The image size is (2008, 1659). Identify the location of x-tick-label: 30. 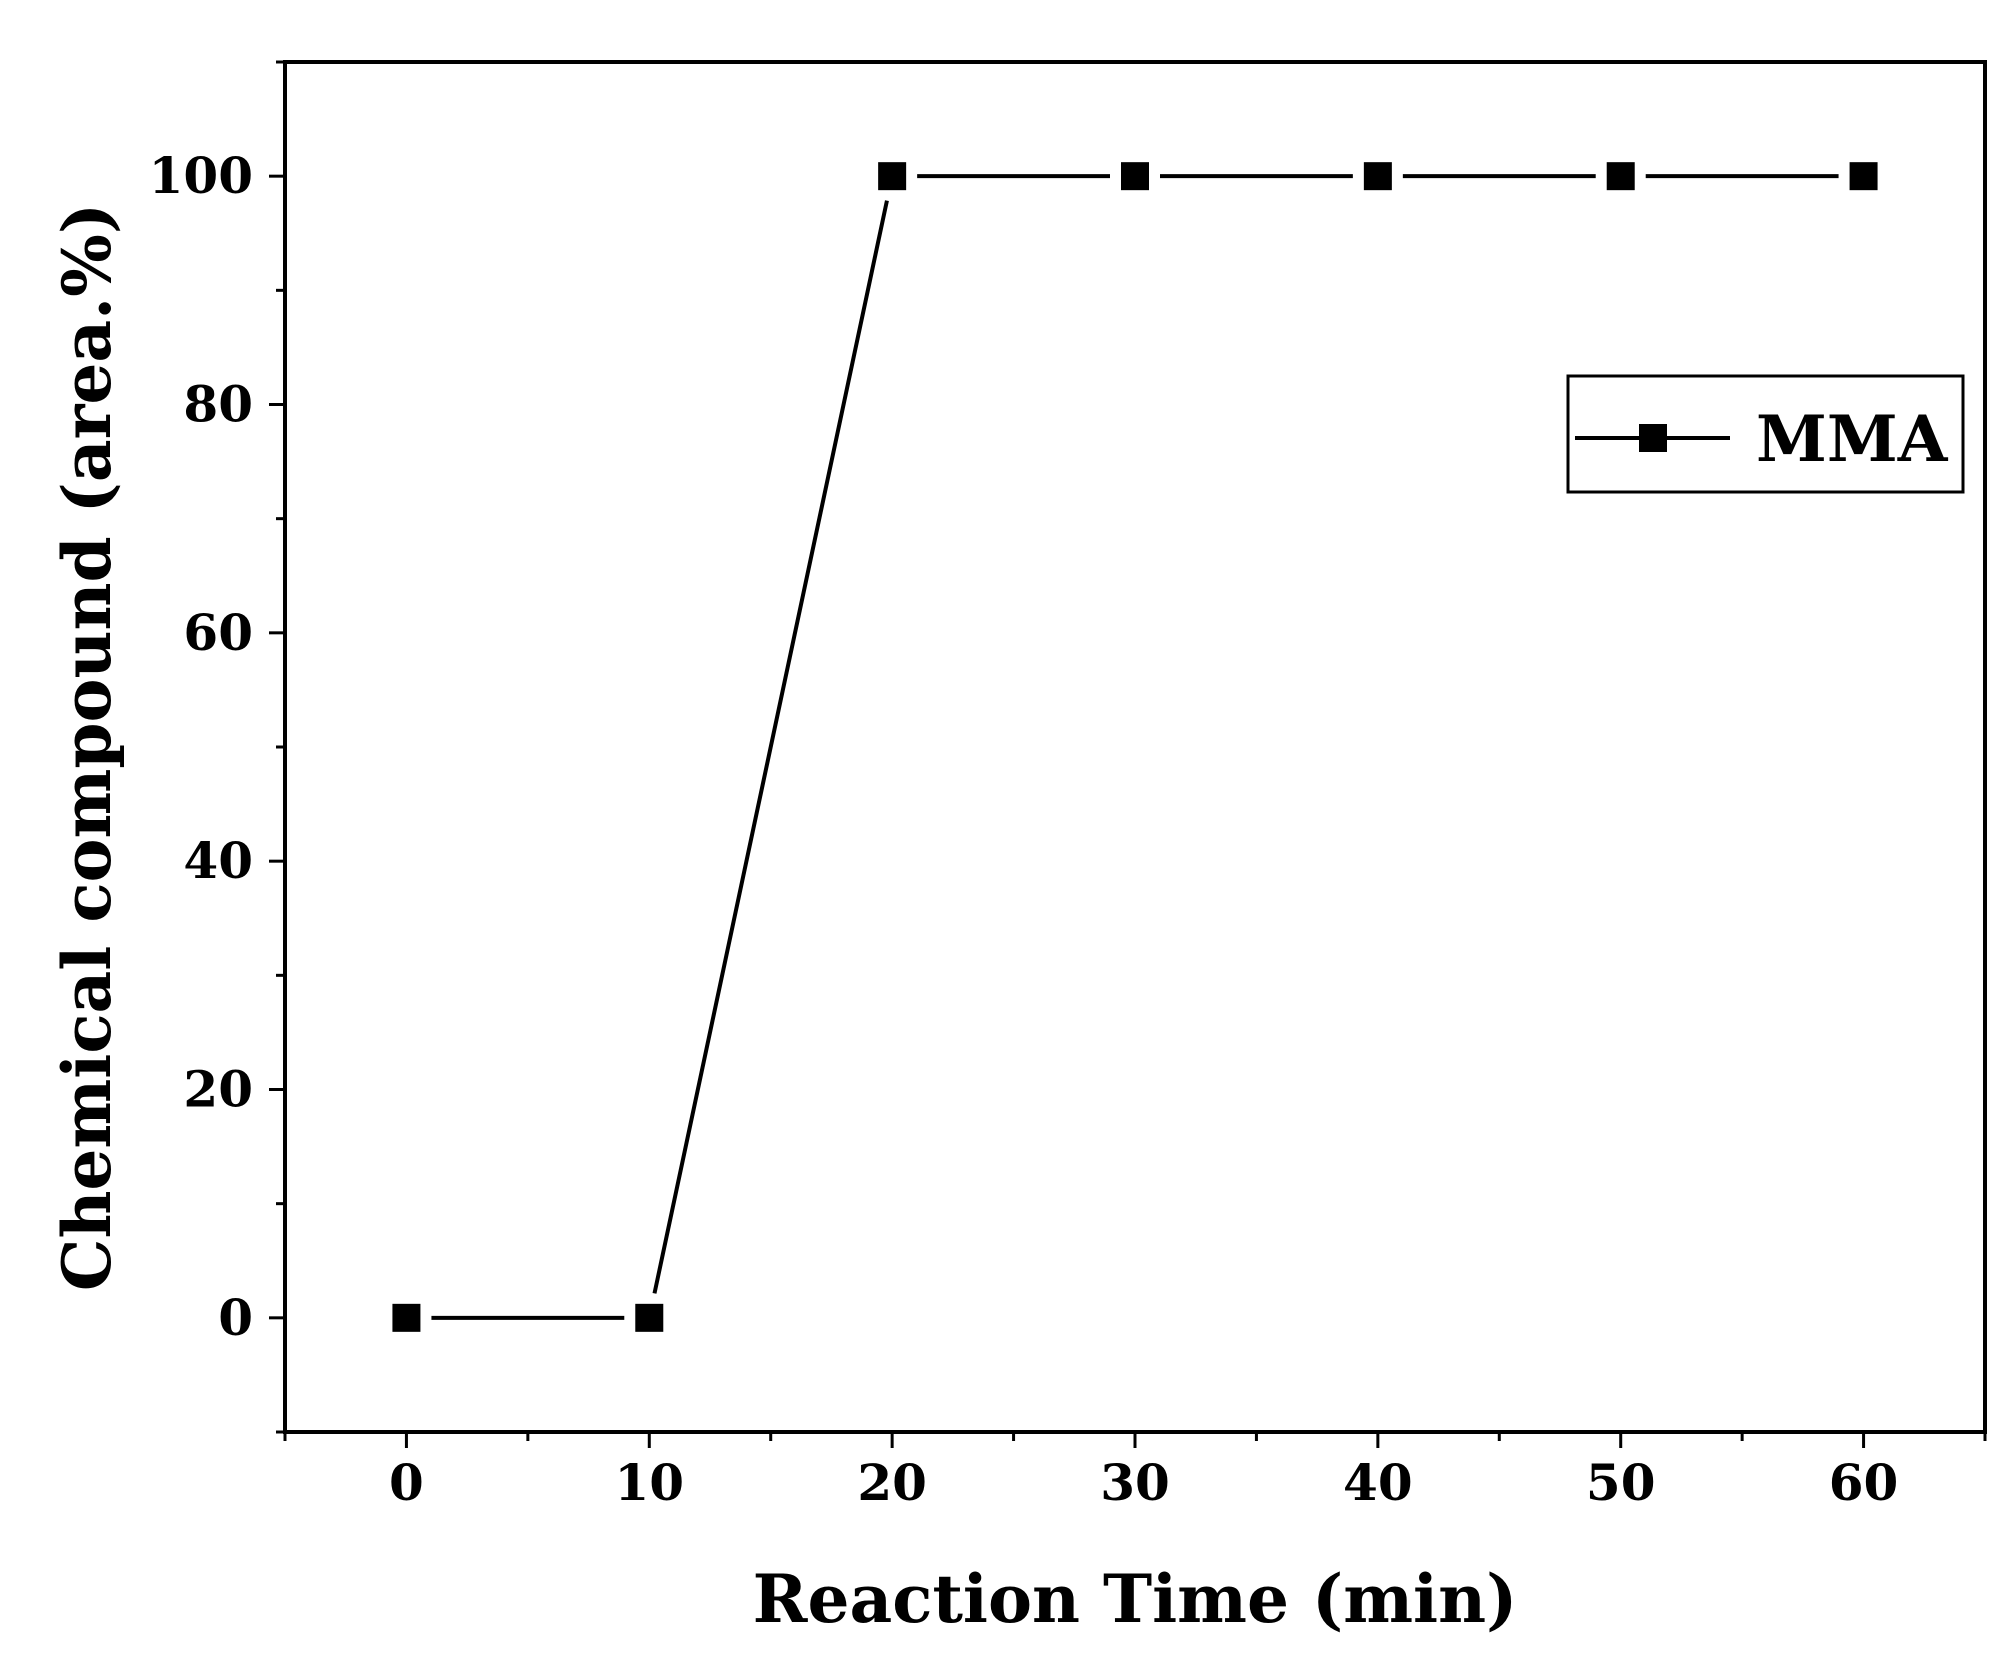
(1135, 1482).